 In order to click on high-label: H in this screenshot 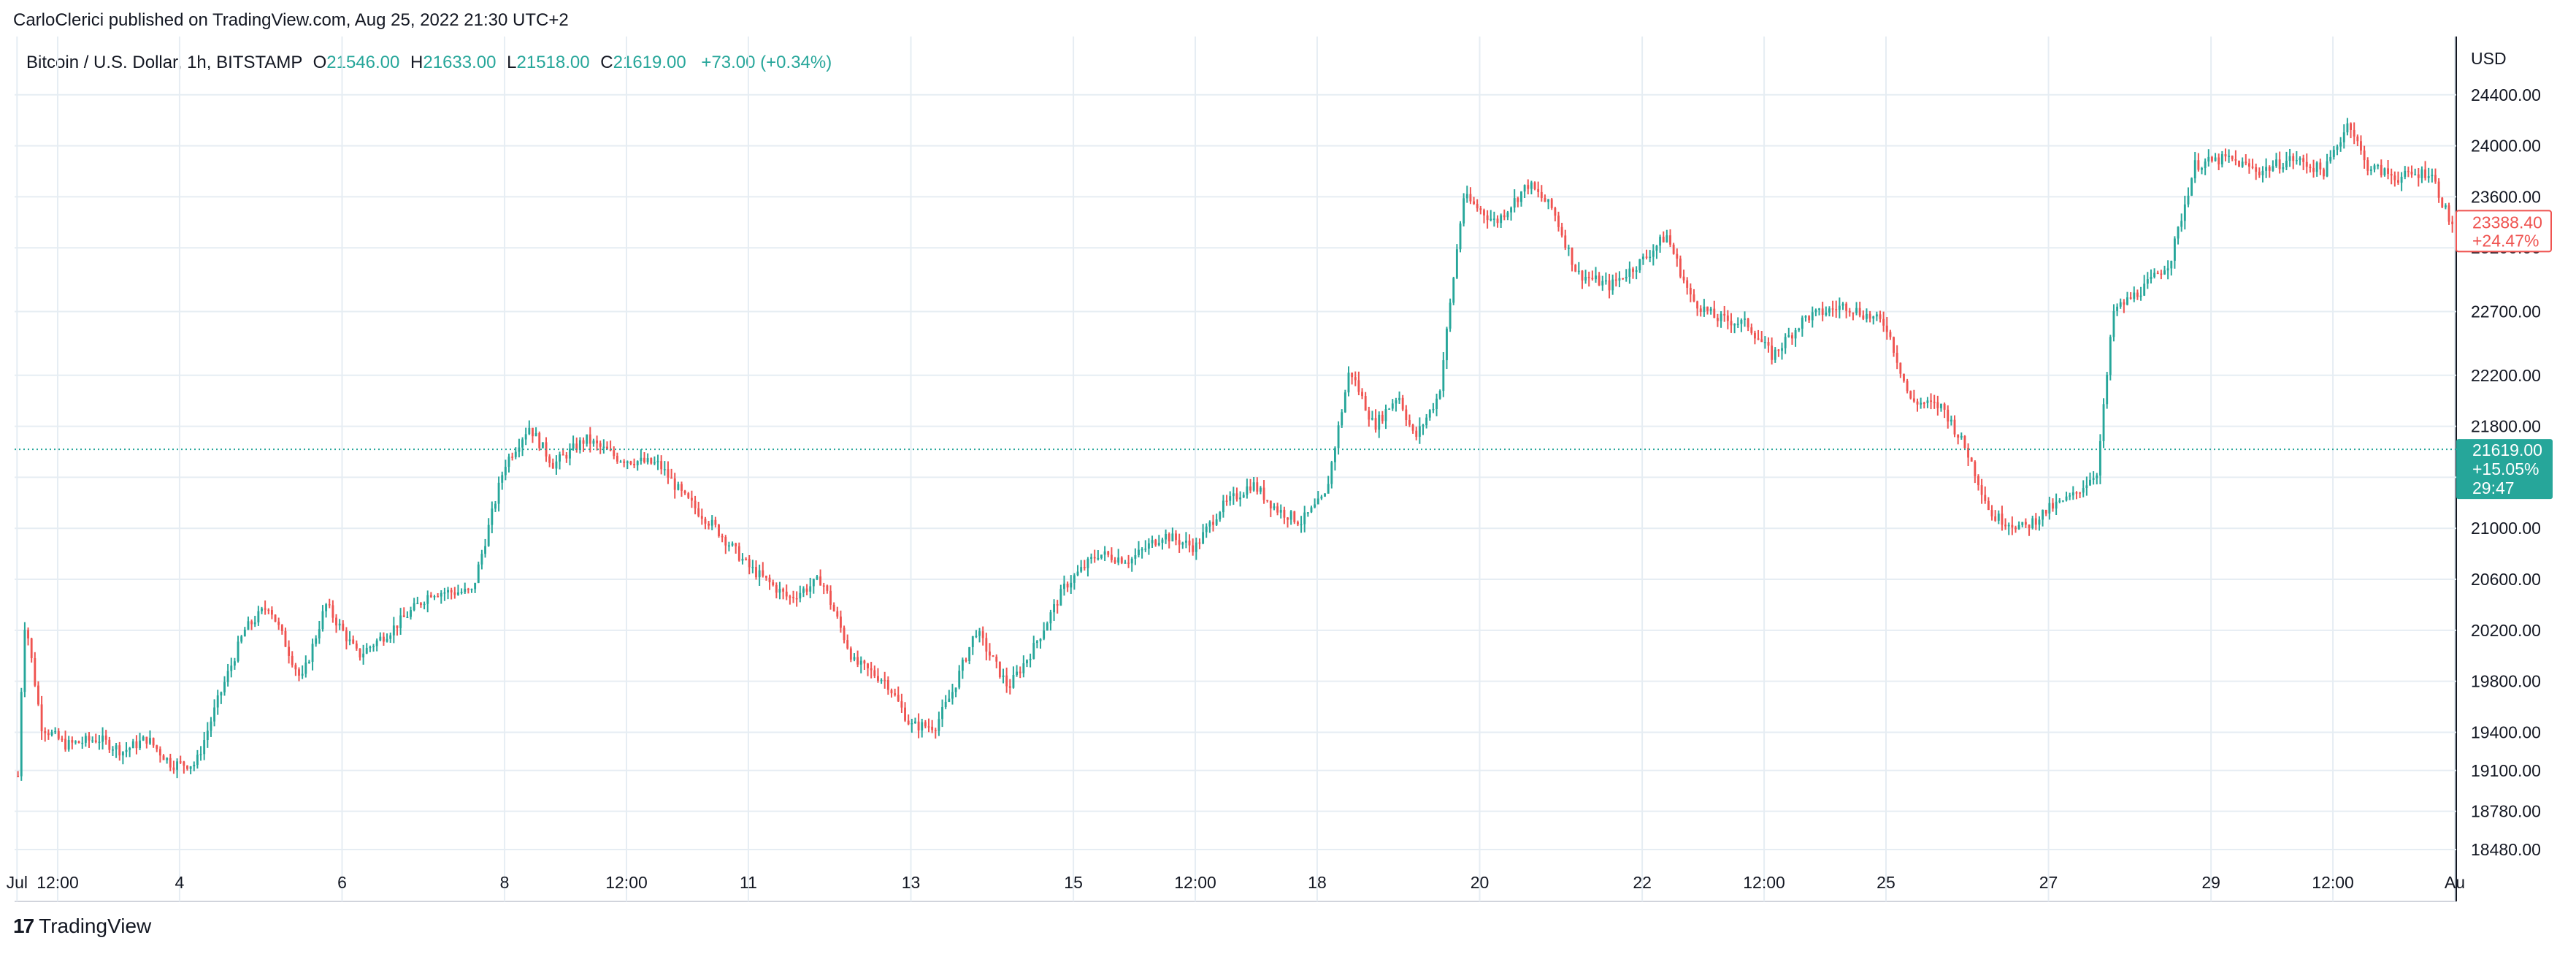, I will do `click(416, 62)`.